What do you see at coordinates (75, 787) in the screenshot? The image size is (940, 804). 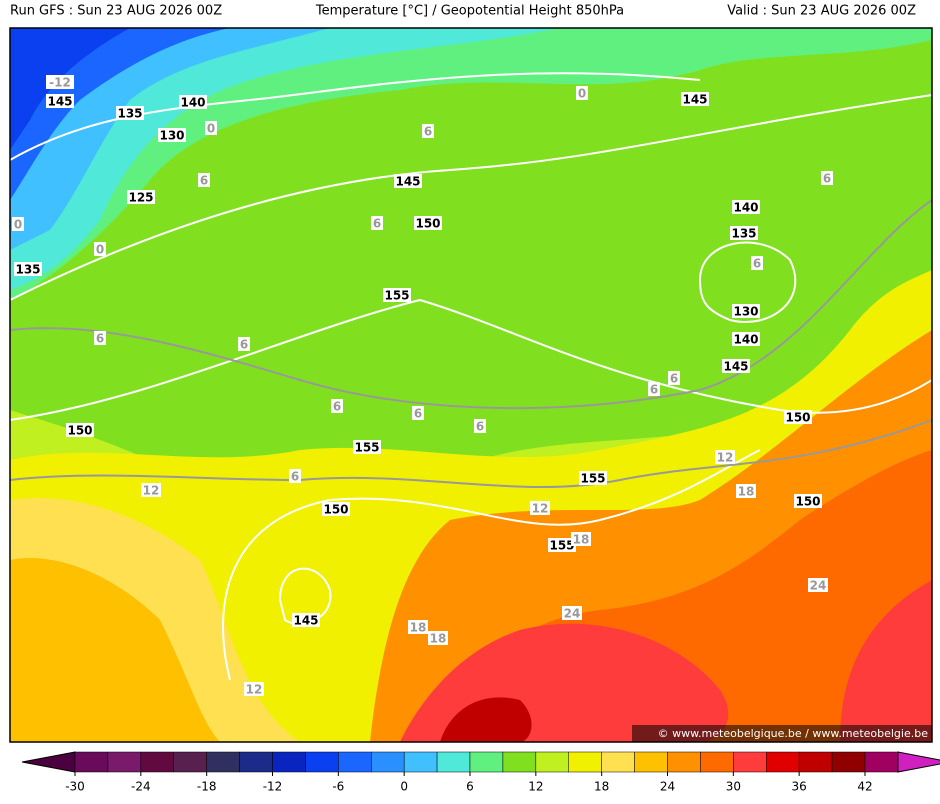 I see `colorbar-tick-label: -30` at bounding box center [75, 787].